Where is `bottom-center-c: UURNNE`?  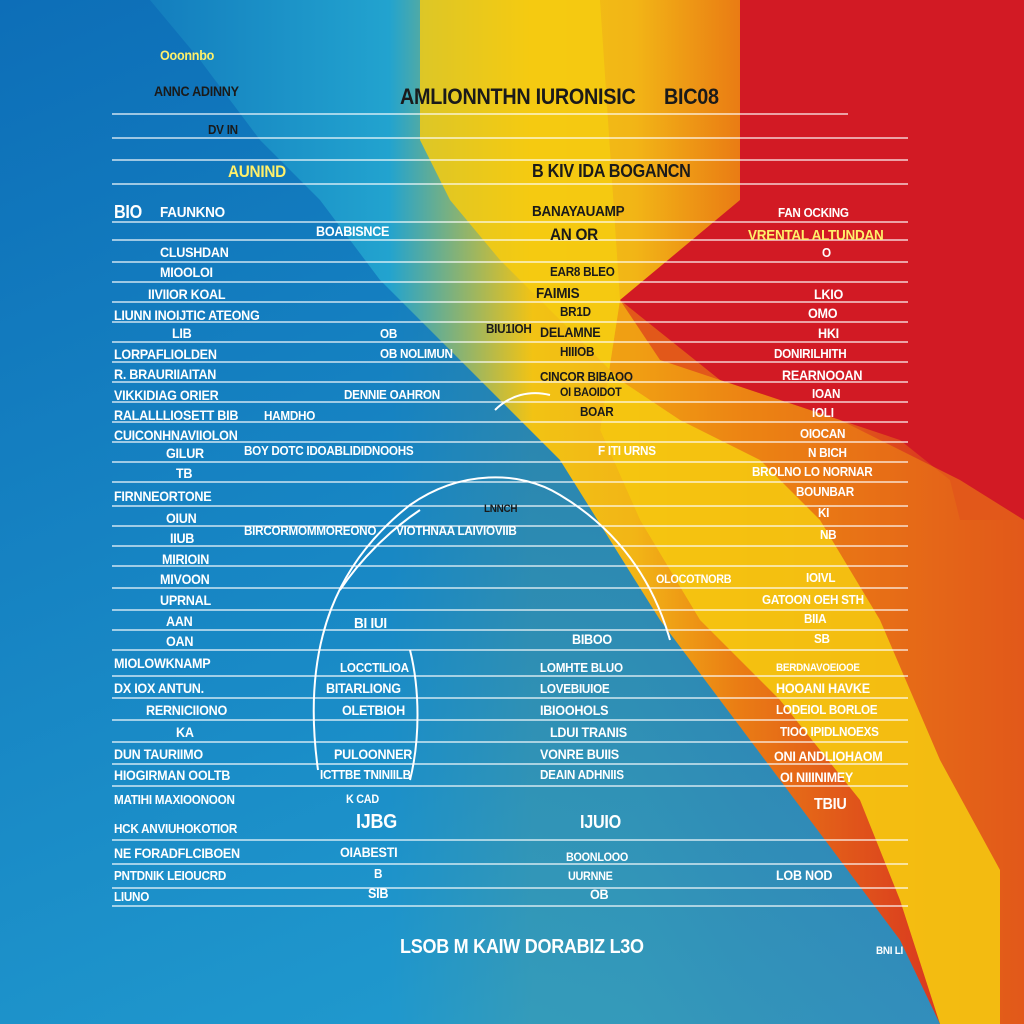 bottom-center-c: UURNNE is located at coordinates (590, 876).